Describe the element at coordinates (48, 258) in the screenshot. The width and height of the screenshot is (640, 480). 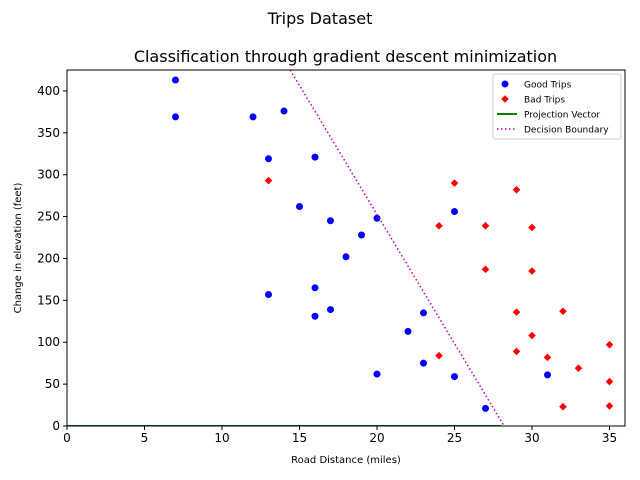
I see `y-tick-label: 200` at that location.